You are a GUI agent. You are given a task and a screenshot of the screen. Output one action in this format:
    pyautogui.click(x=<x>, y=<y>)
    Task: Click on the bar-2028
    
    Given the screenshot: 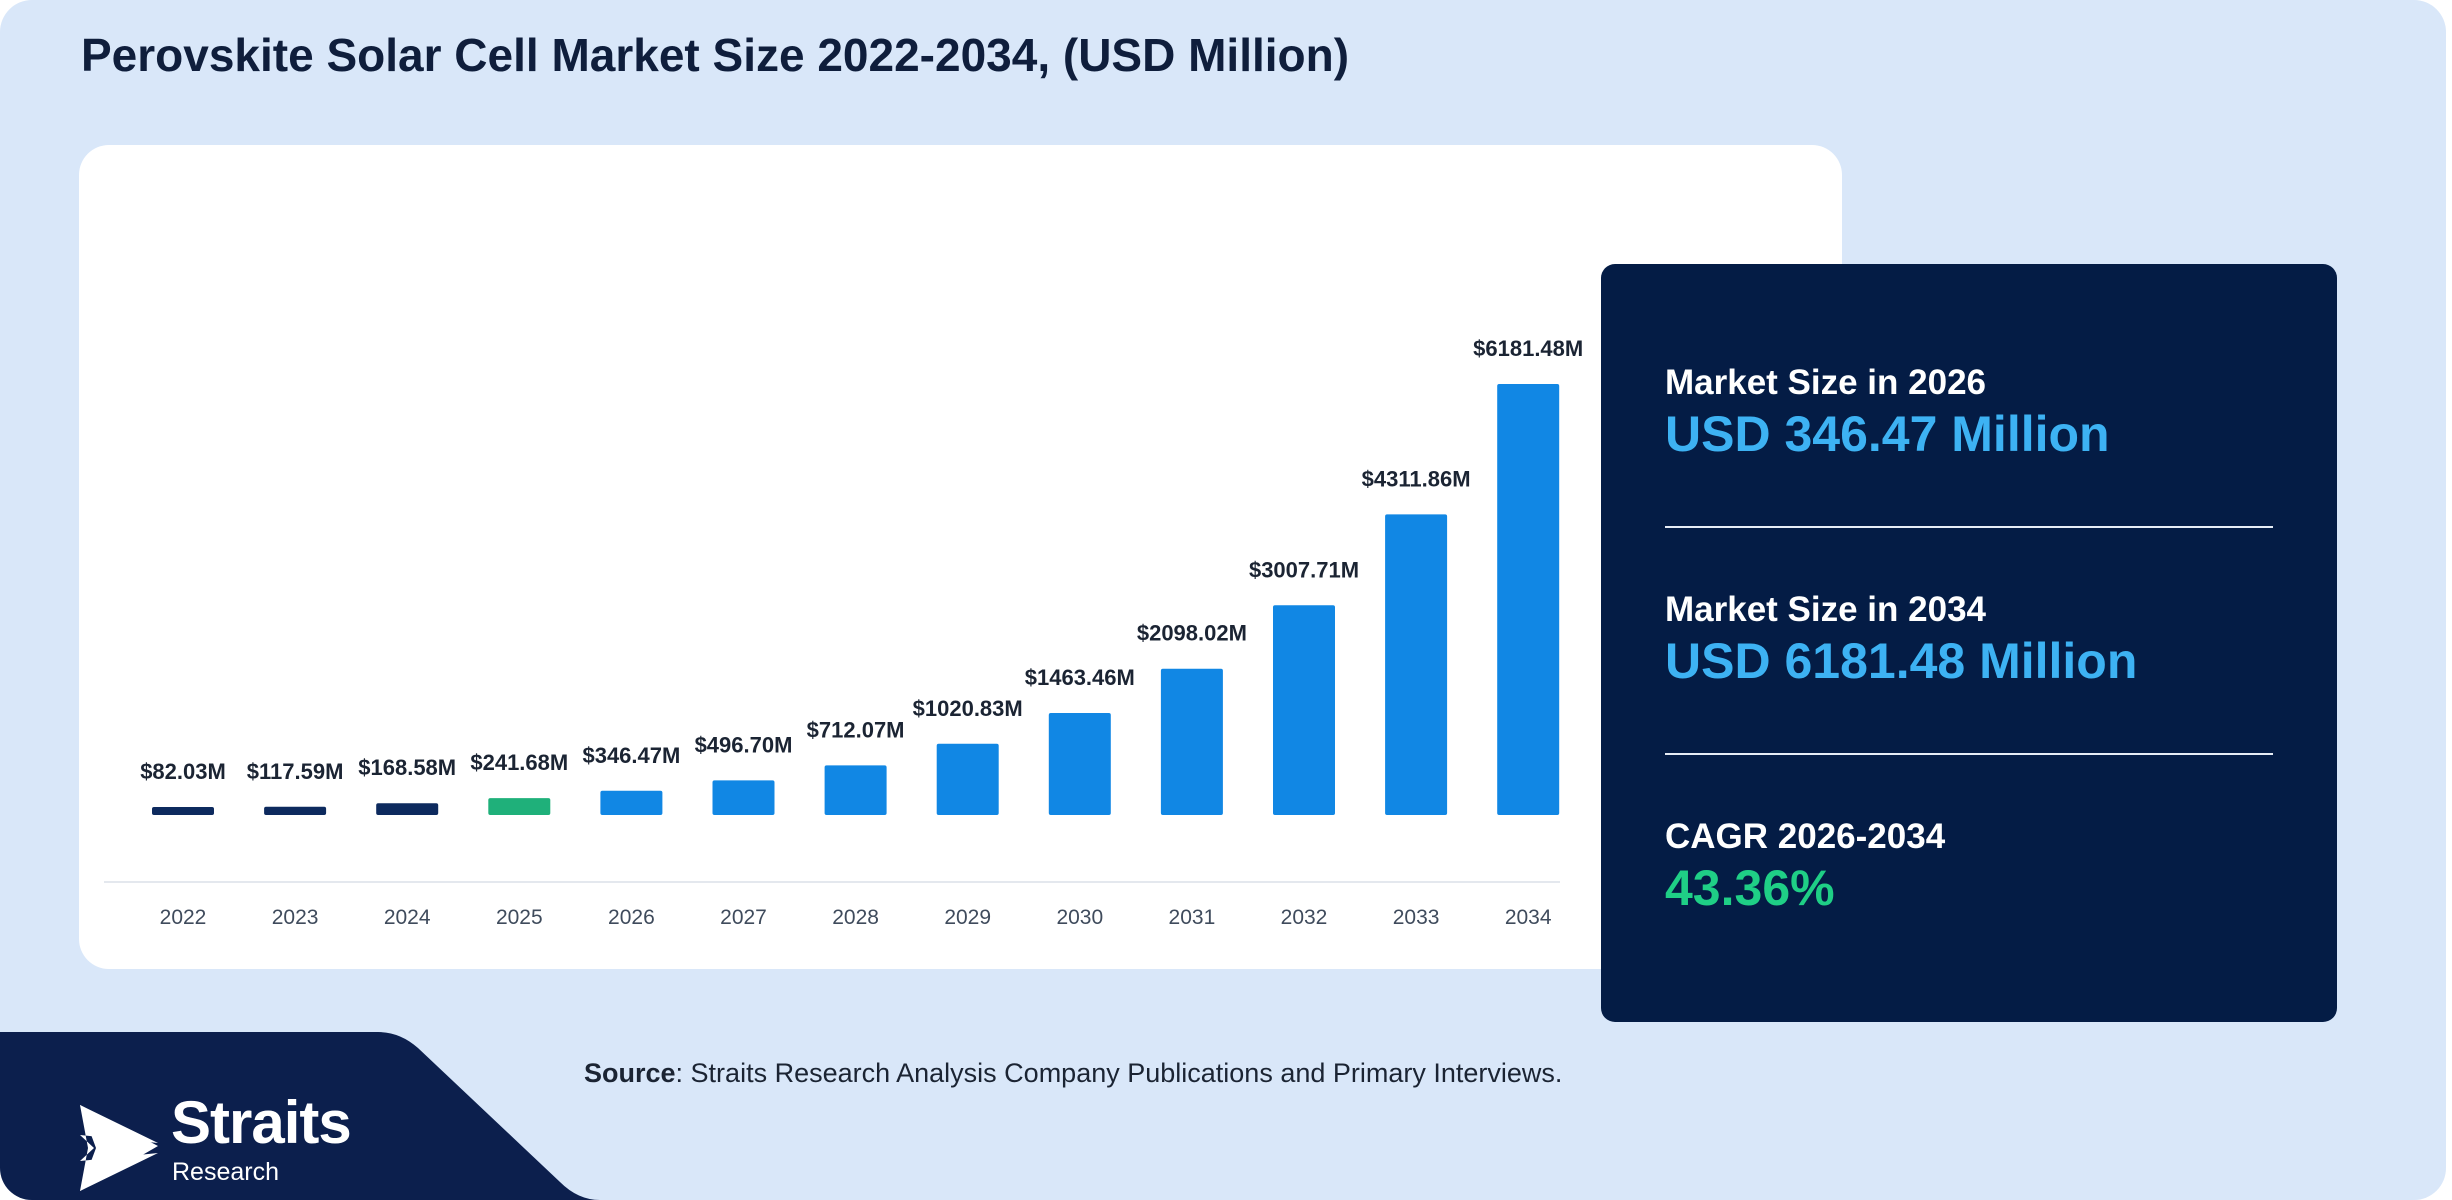 What is the action you would take?
    pyautogui.click(x=855, y=790)
    